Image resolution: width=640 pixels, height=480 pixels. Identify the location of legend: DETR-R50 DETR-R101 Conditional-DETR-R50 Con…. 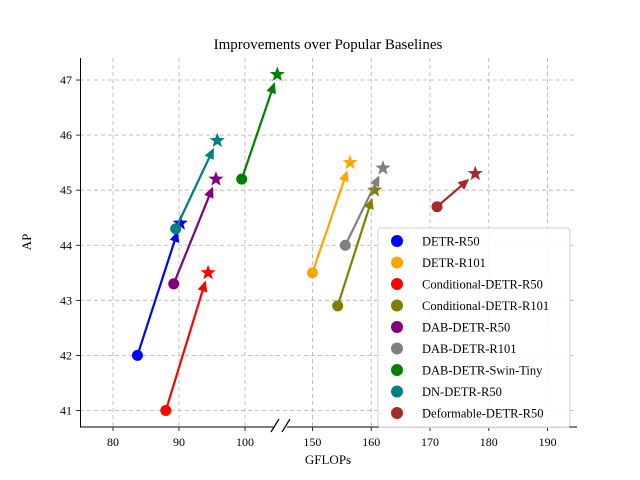
(474, 327).